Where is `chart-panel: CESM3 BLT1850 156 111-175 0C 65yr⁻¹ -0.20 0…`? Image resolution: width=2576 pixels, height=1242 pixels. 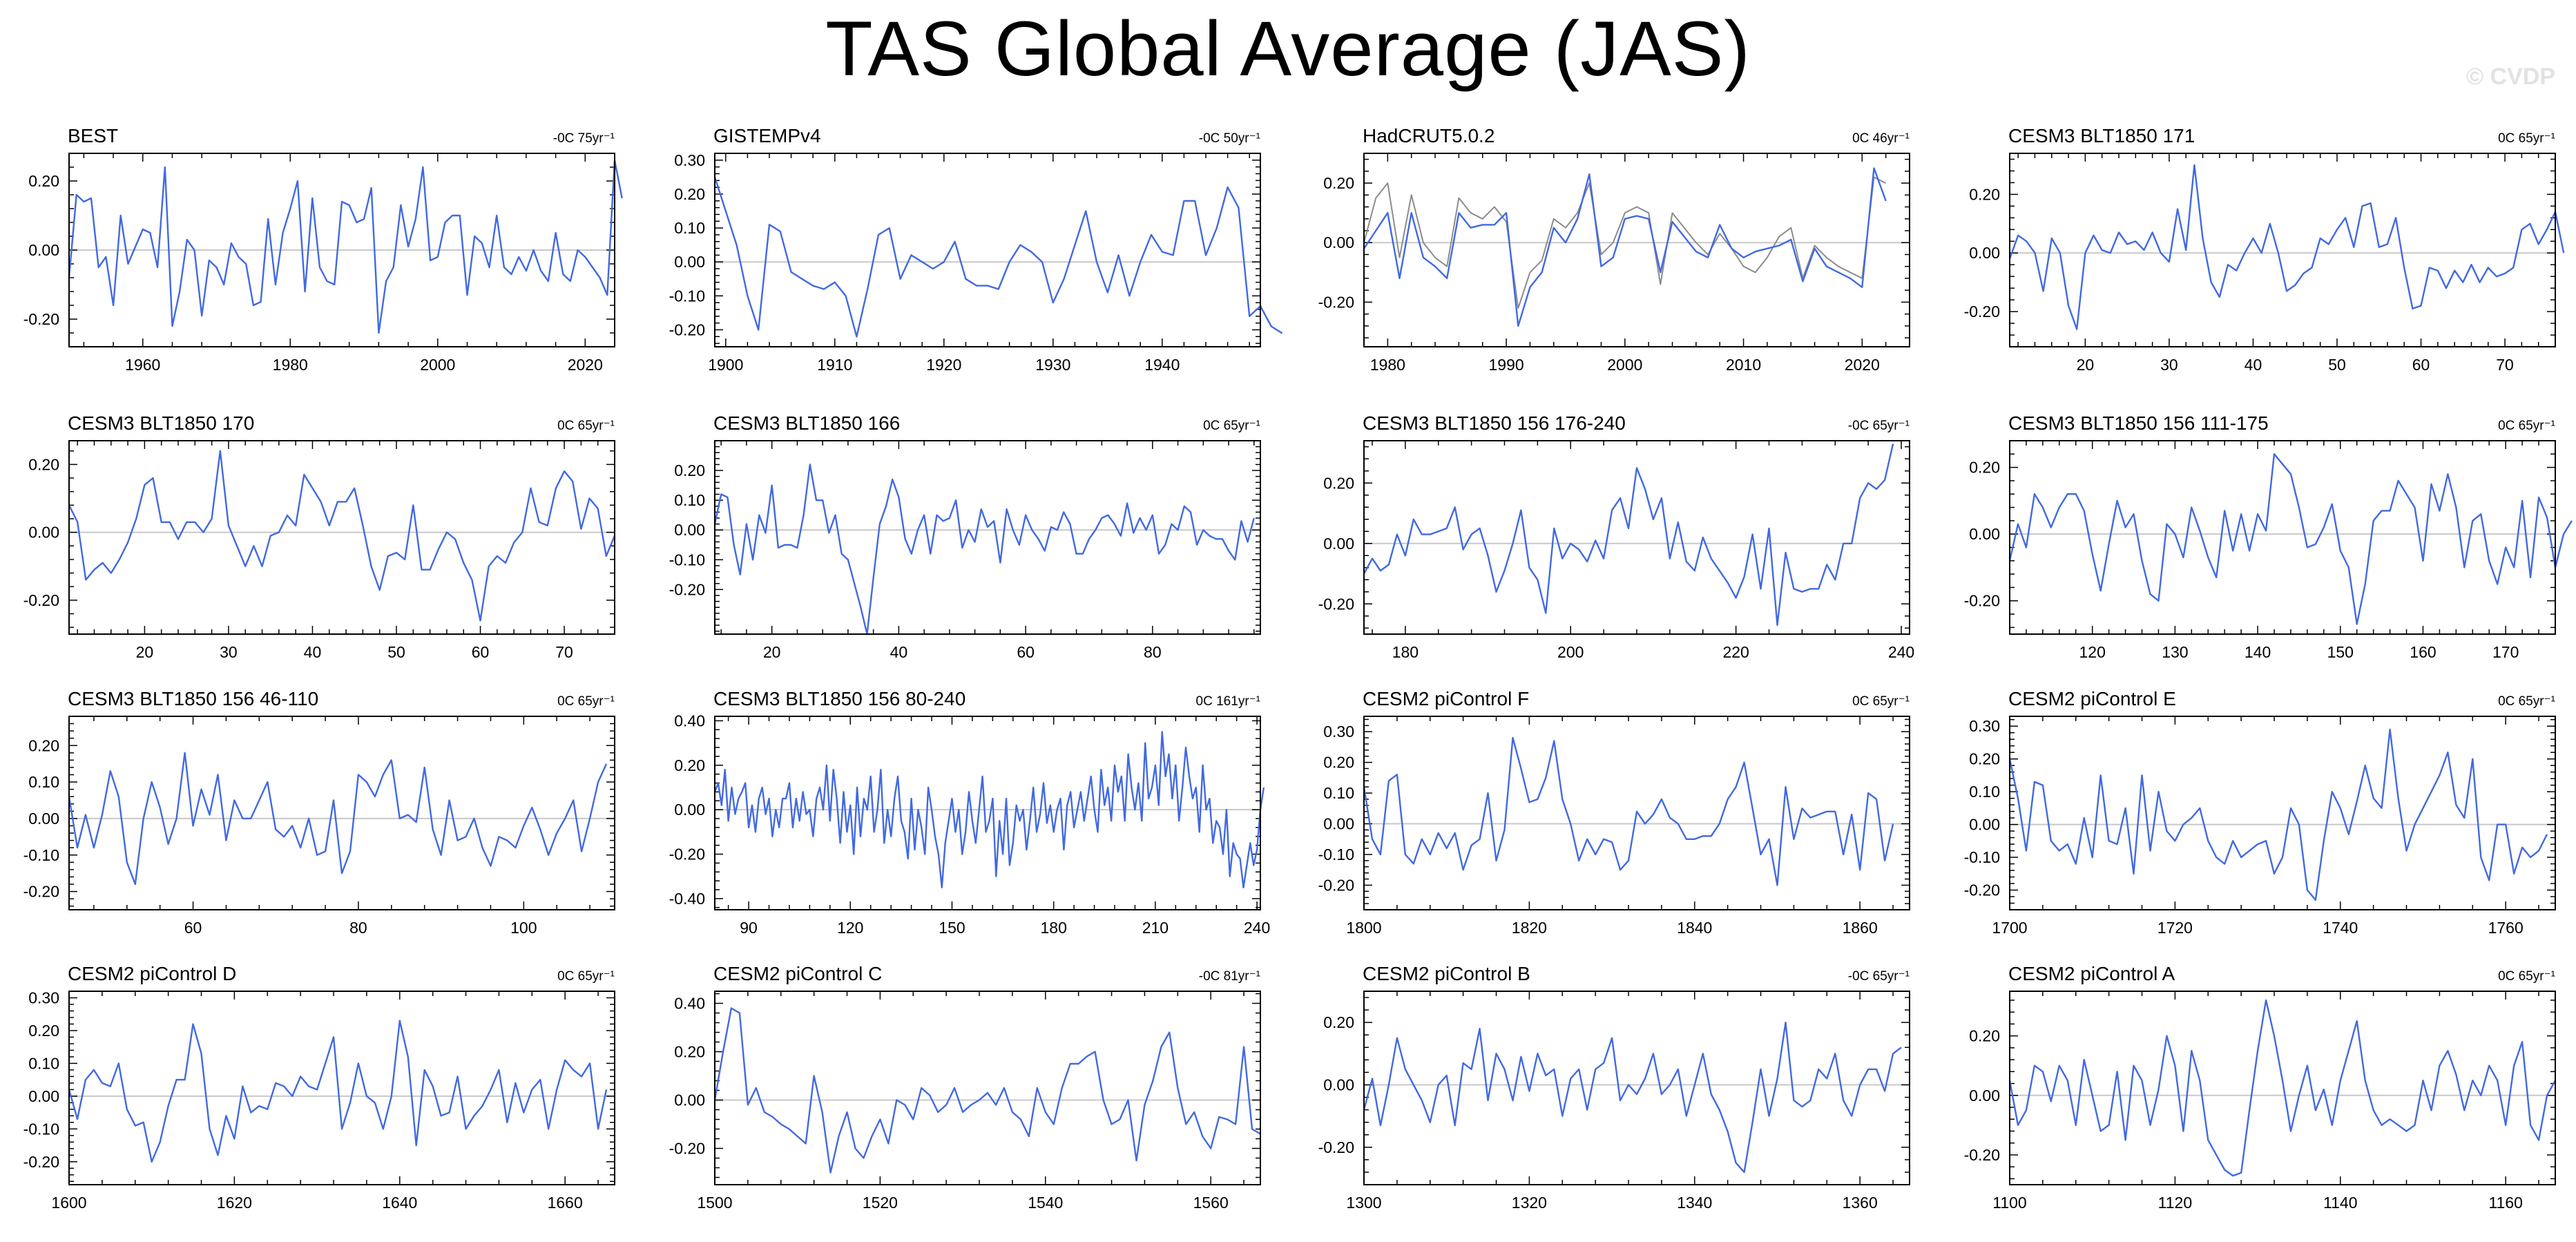 chart-panel: CESM3 BLT1850 156 111-175 0C 65yr⁻¹ -0.20 0… is located at coordinates (2268, 536).